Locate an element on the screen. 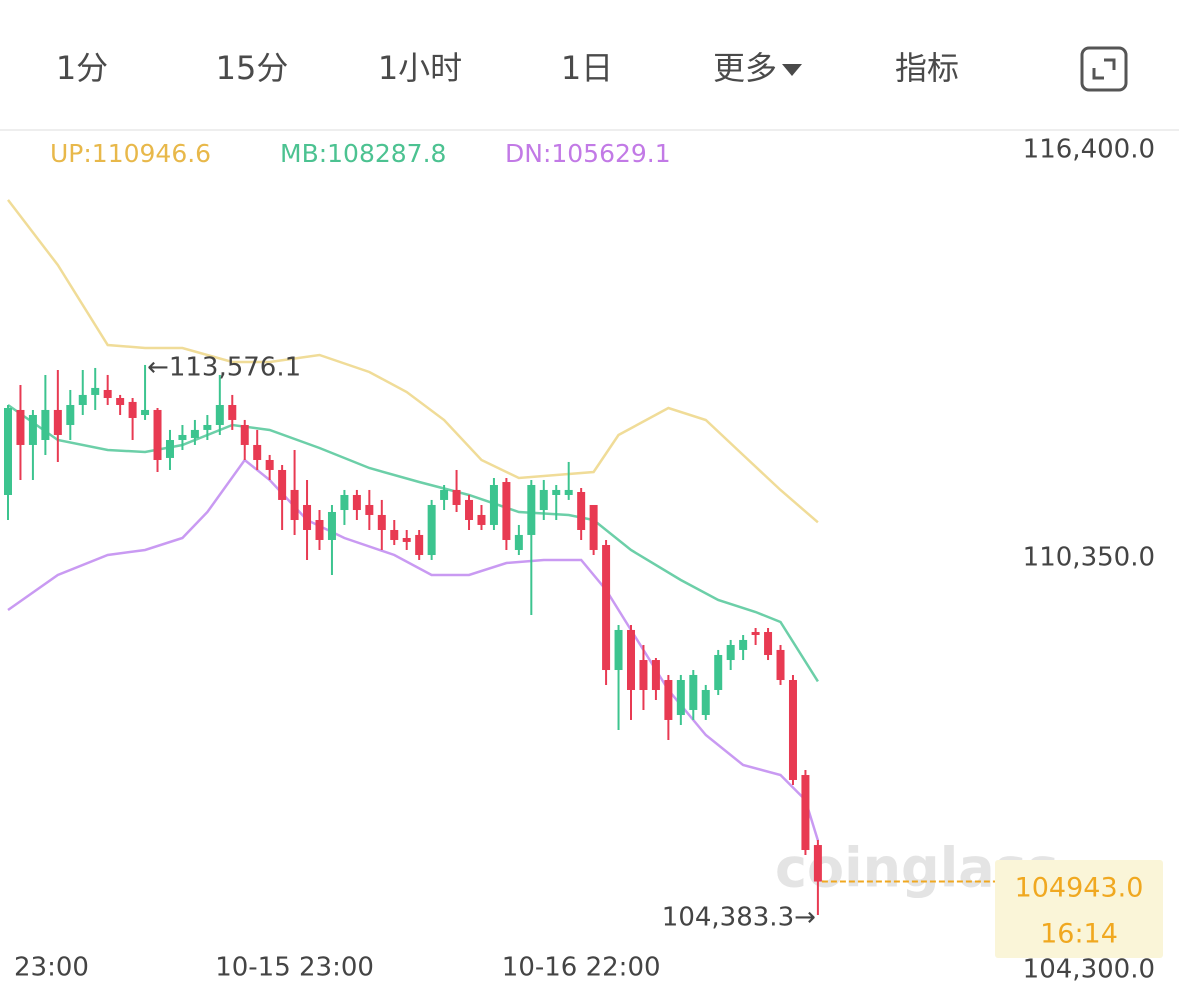  dropdown-arrow is located at coordinates (792, 70).